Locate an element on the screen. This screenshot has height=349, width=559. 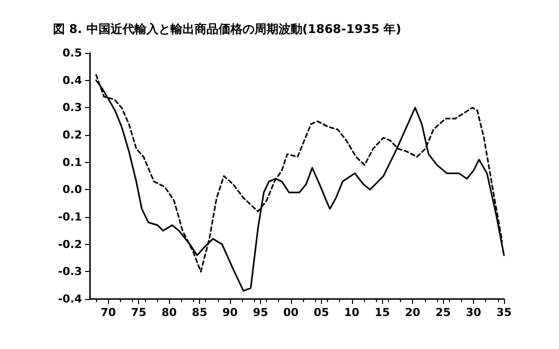
x-tick-label: 00 is located at coordinates (291, 312).